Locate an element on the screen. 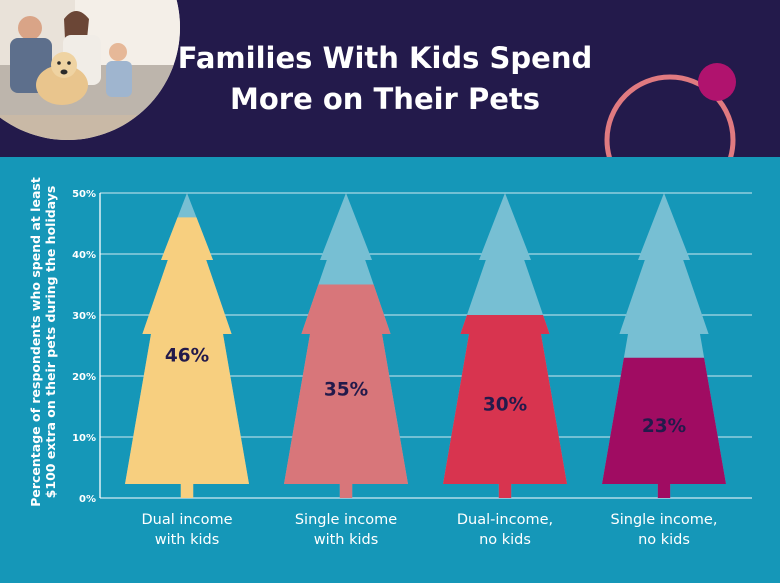 Image resolution: width=780 pixels, height=583 pixels. category-label: Dual income is located at coordinates (187, 520).